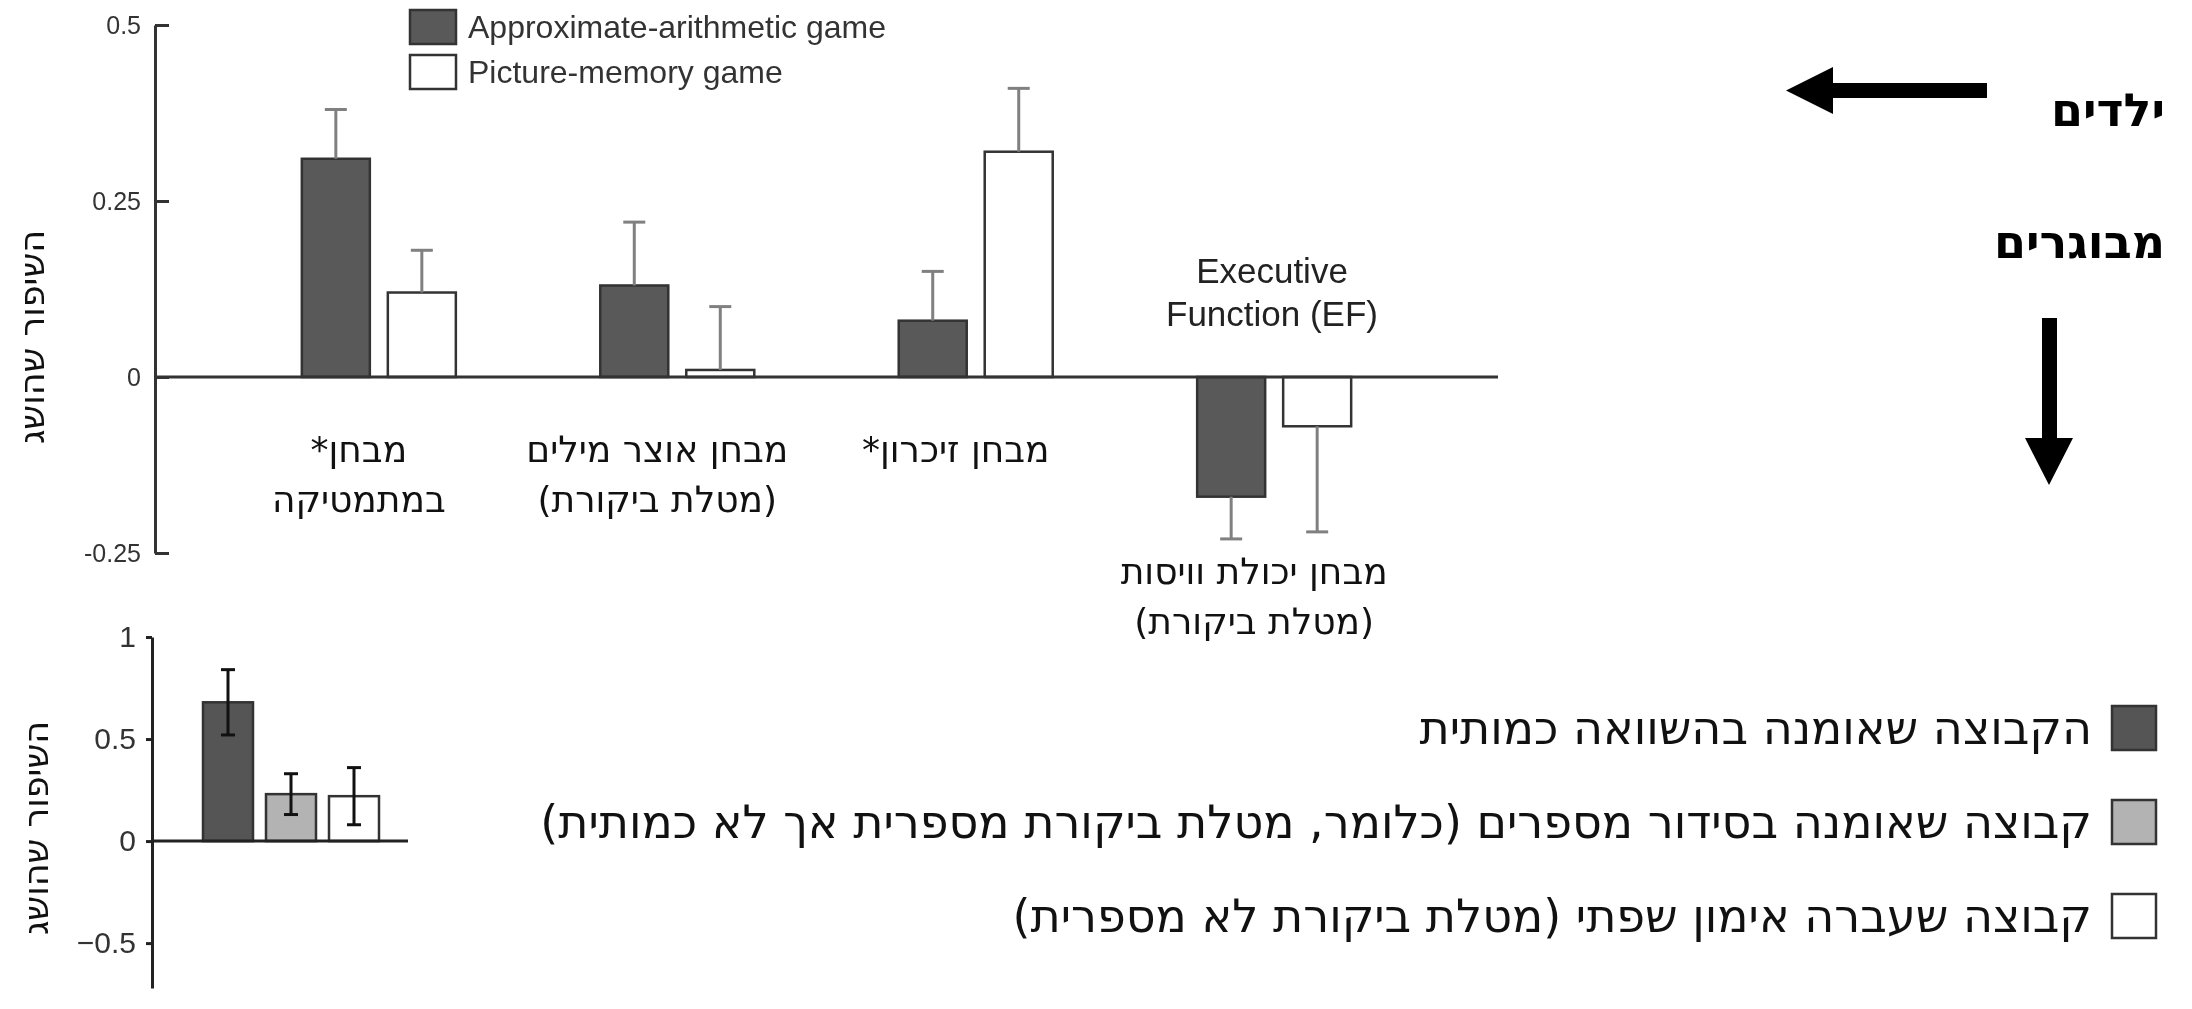 The height and width of the screenshot is (1009, 2192). What do you see at coordinates (625, 72) in the screenshot?
I see `legend-label: Picture-memory game` at bounding box center [625, 72].